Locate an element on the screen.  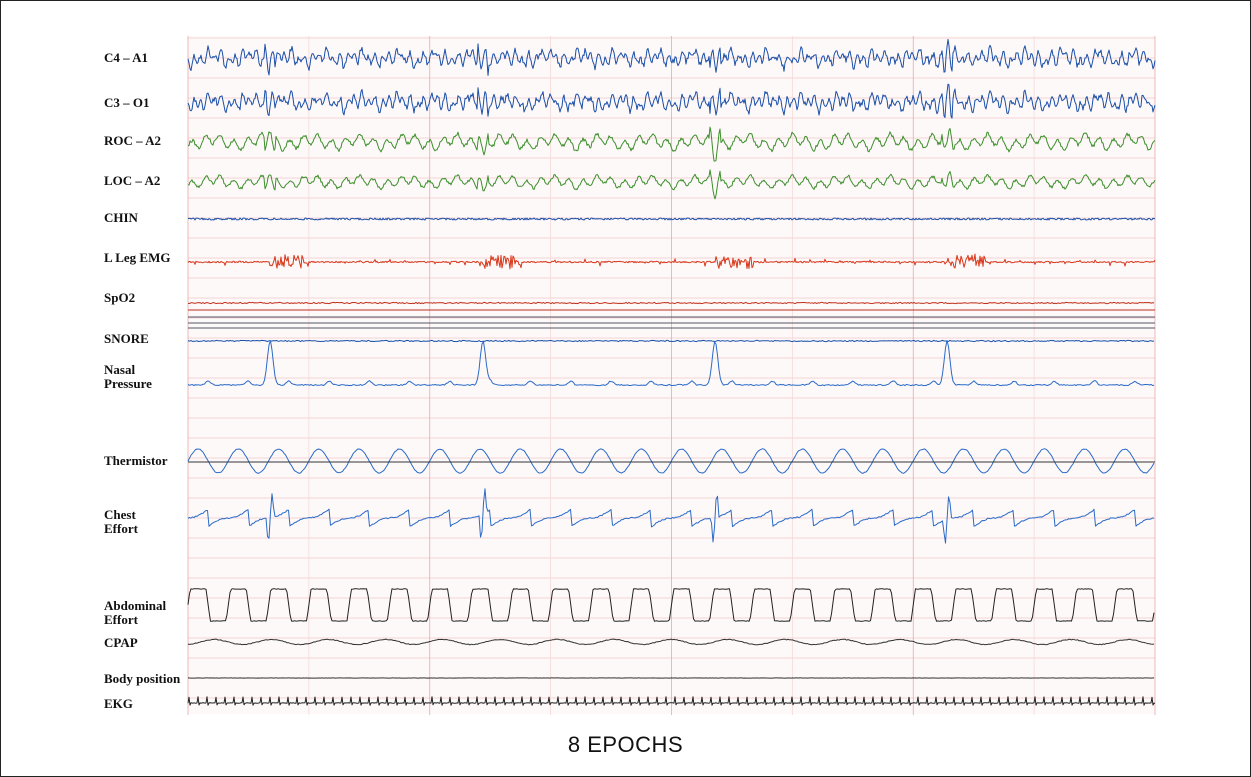
trace-c3o1 is located at coordinates (671, 101).